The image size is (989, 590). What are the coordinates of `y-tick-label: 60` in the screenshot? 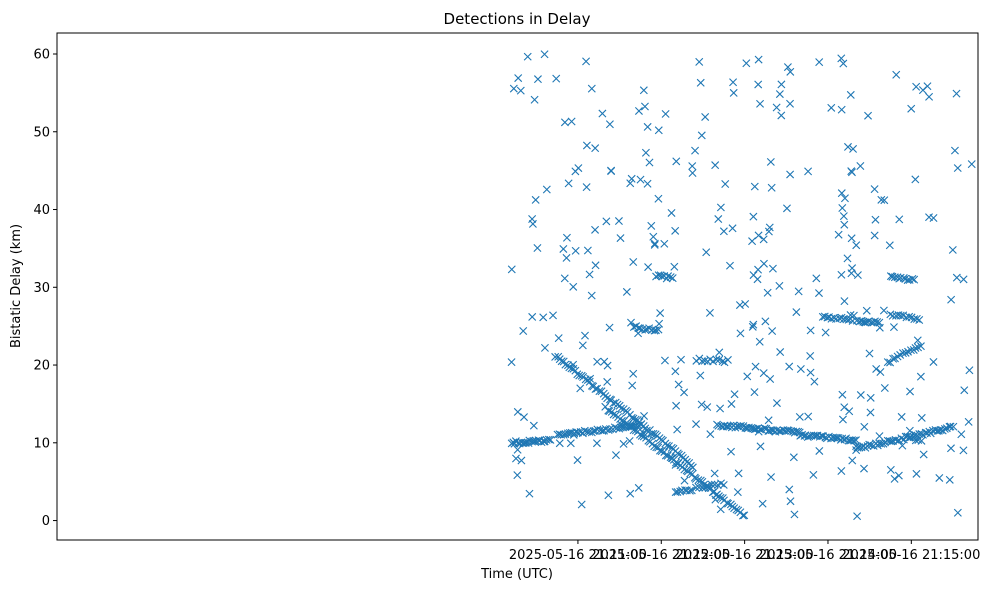 It's located at (41, 54).